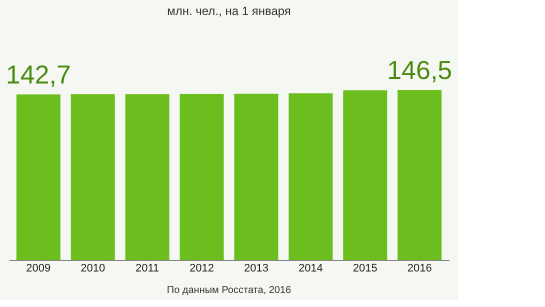 This screenshot has height=307, width=545. What do you see at coordinates (256, 268) in the screenshot?
I see `x-tick-label: 2013` at bounding box center [256, 268].